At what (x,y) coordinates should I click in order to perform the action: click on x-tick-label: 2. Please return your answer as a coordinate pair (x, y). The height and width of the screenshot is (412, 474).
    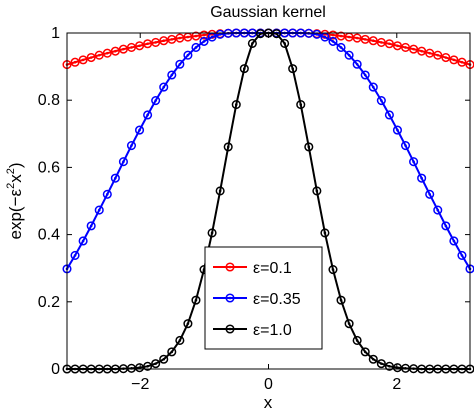
    Looking at the image, I should click on (396, 384).